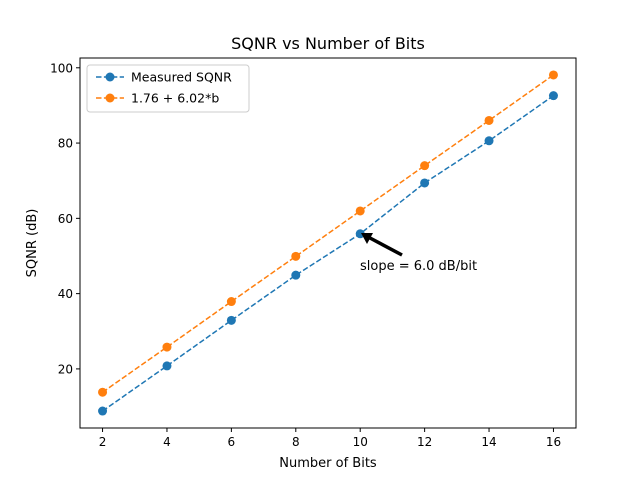  I want to click on y-tick-label: 80, so click(65, 144).